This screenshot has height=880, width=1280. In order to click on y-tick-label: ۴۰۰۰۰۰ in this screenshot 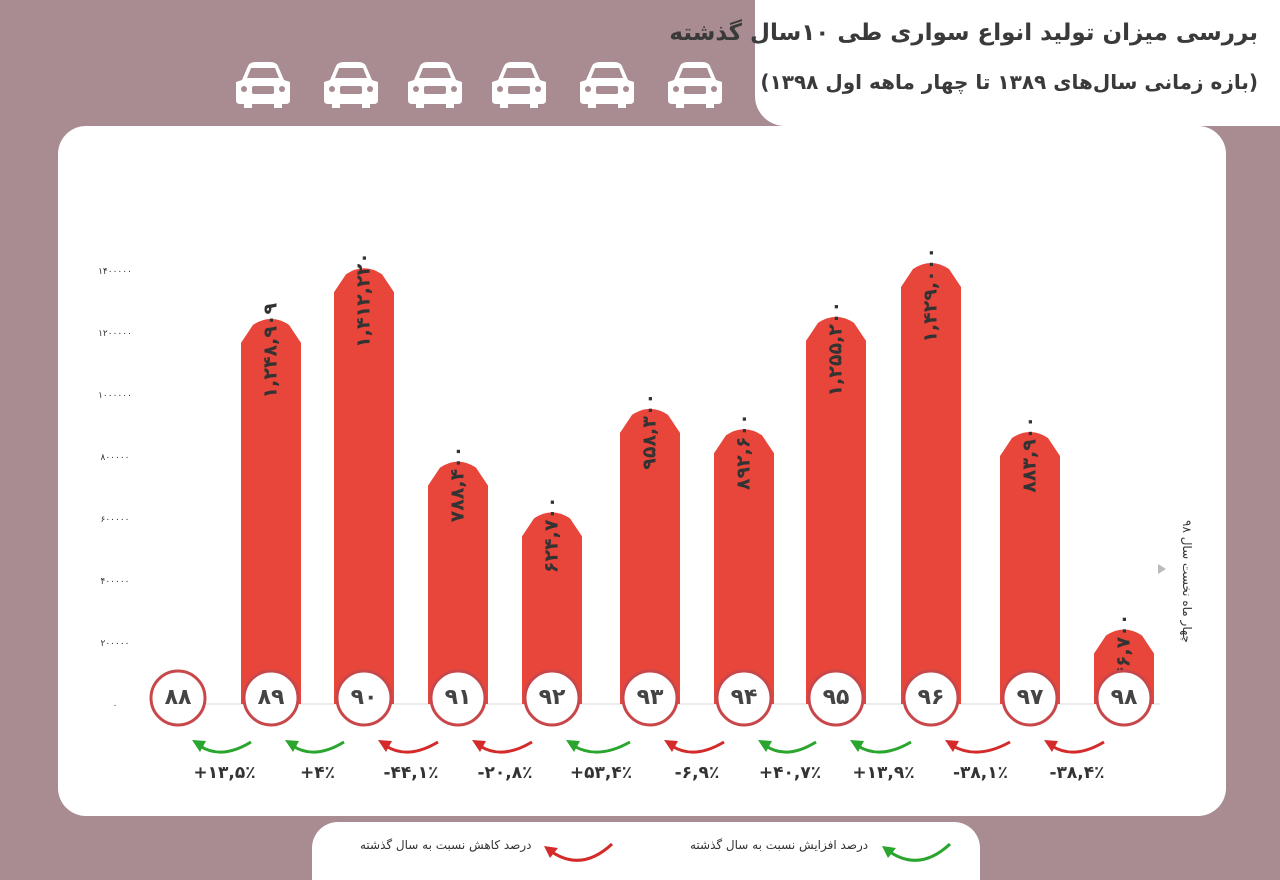, I will do `click(114, 582)`.